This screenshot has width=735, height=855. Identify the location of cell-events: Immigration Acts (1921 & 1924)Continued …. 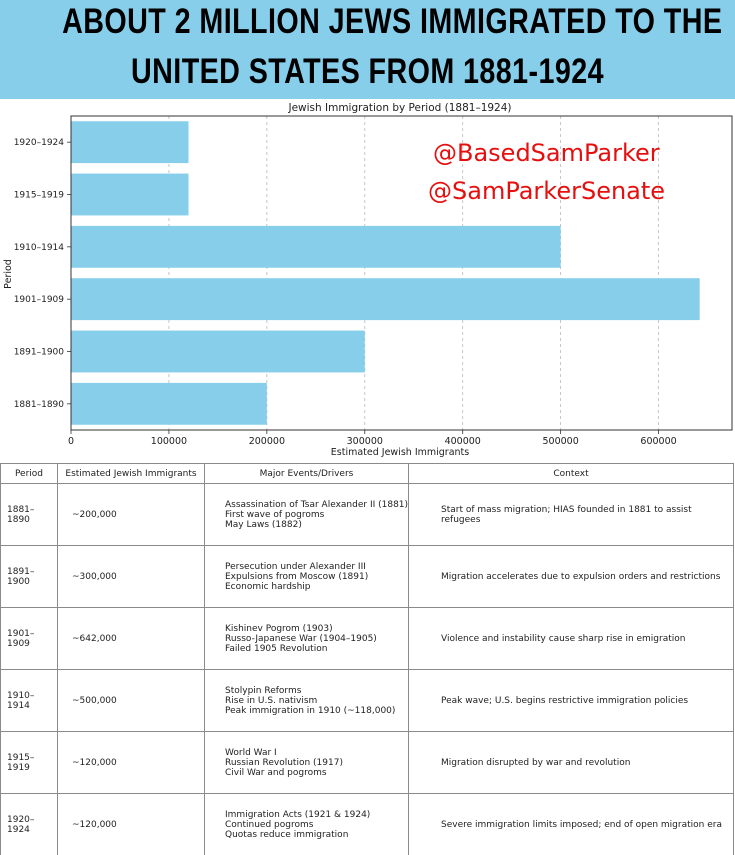
(307, 824).